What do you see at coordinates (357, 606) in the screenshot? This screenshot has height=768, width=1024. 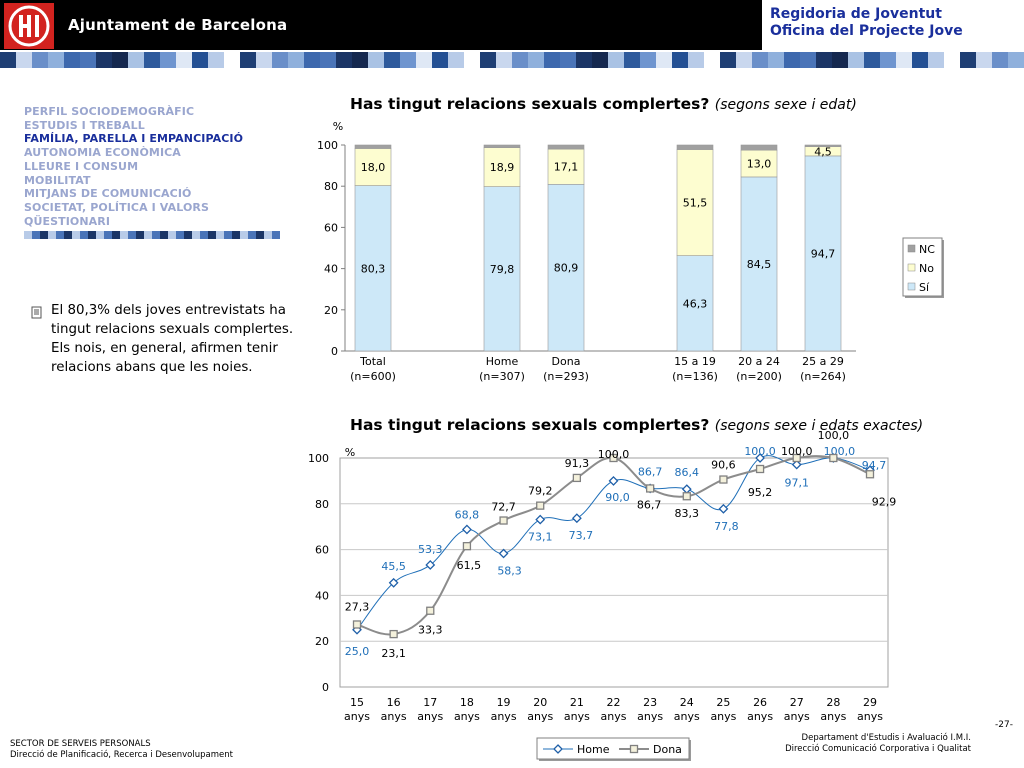 I see `data-value-label: 27,3` at bounding box center [357, 606].